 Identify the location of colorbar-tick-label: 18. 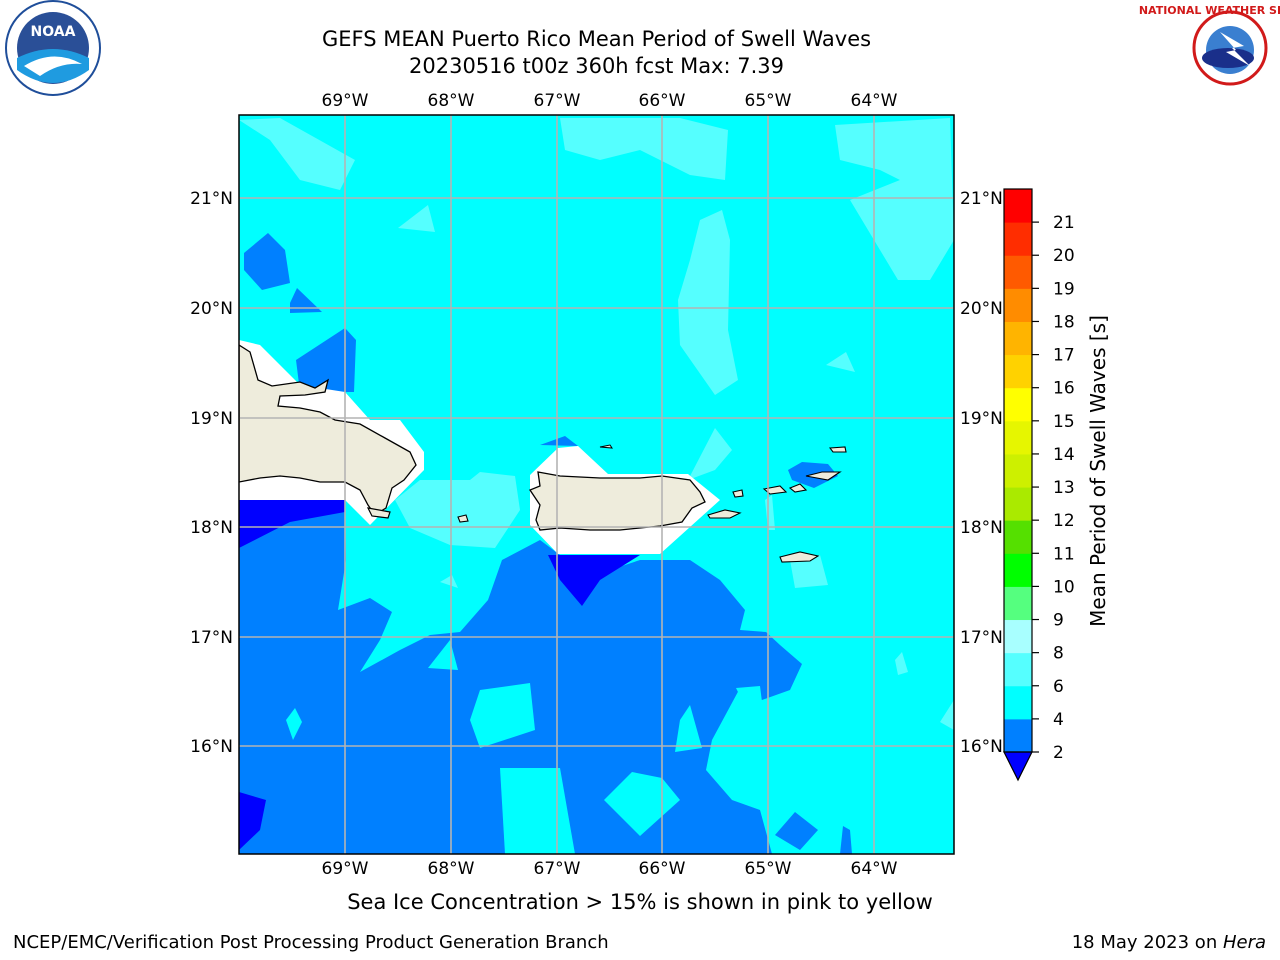
(1064, 322).